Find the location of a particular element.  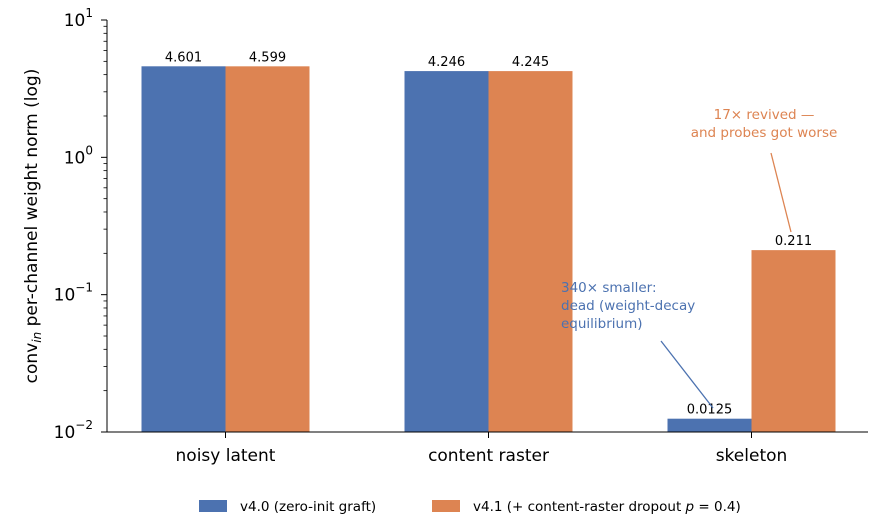

bar-value-label: 4.601 is located at coordinates (183, 57).